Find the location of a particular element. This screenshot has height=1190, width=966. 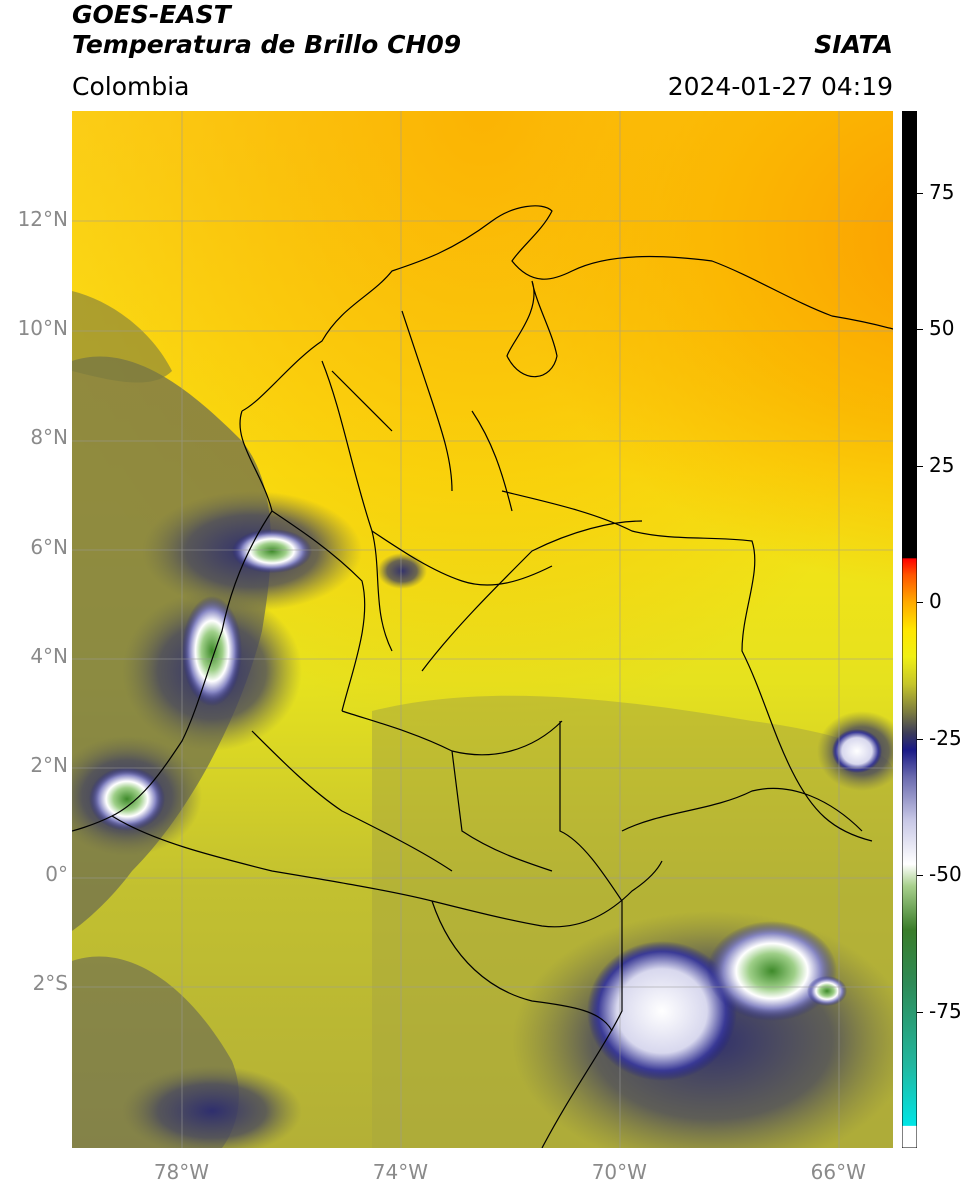

latitude-label: 2°N is located at coordinates (49, 764).